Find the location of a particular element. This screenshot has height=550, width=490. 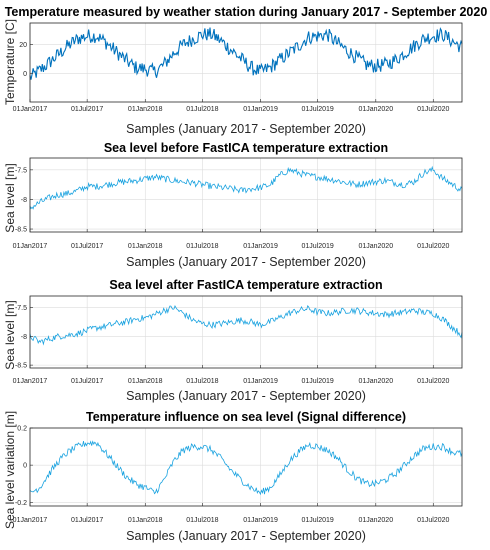

y-axis-label: Sea level variation [m] is located at coordinates (10, 470).